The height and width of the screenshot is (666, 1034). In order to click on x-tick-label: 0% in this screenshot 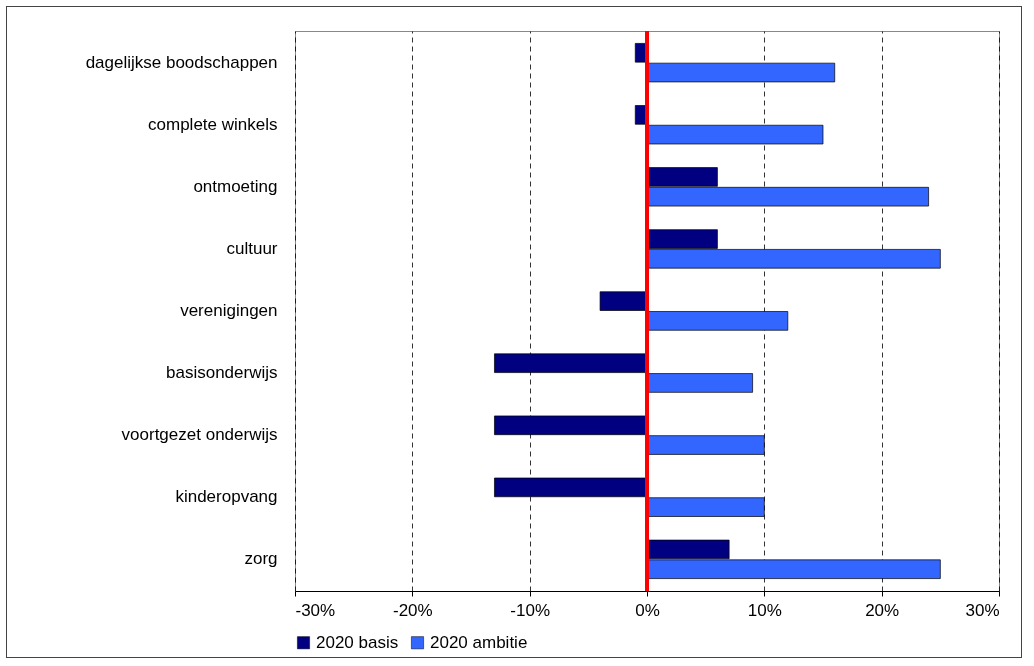, I will do `click(647, 610)`.